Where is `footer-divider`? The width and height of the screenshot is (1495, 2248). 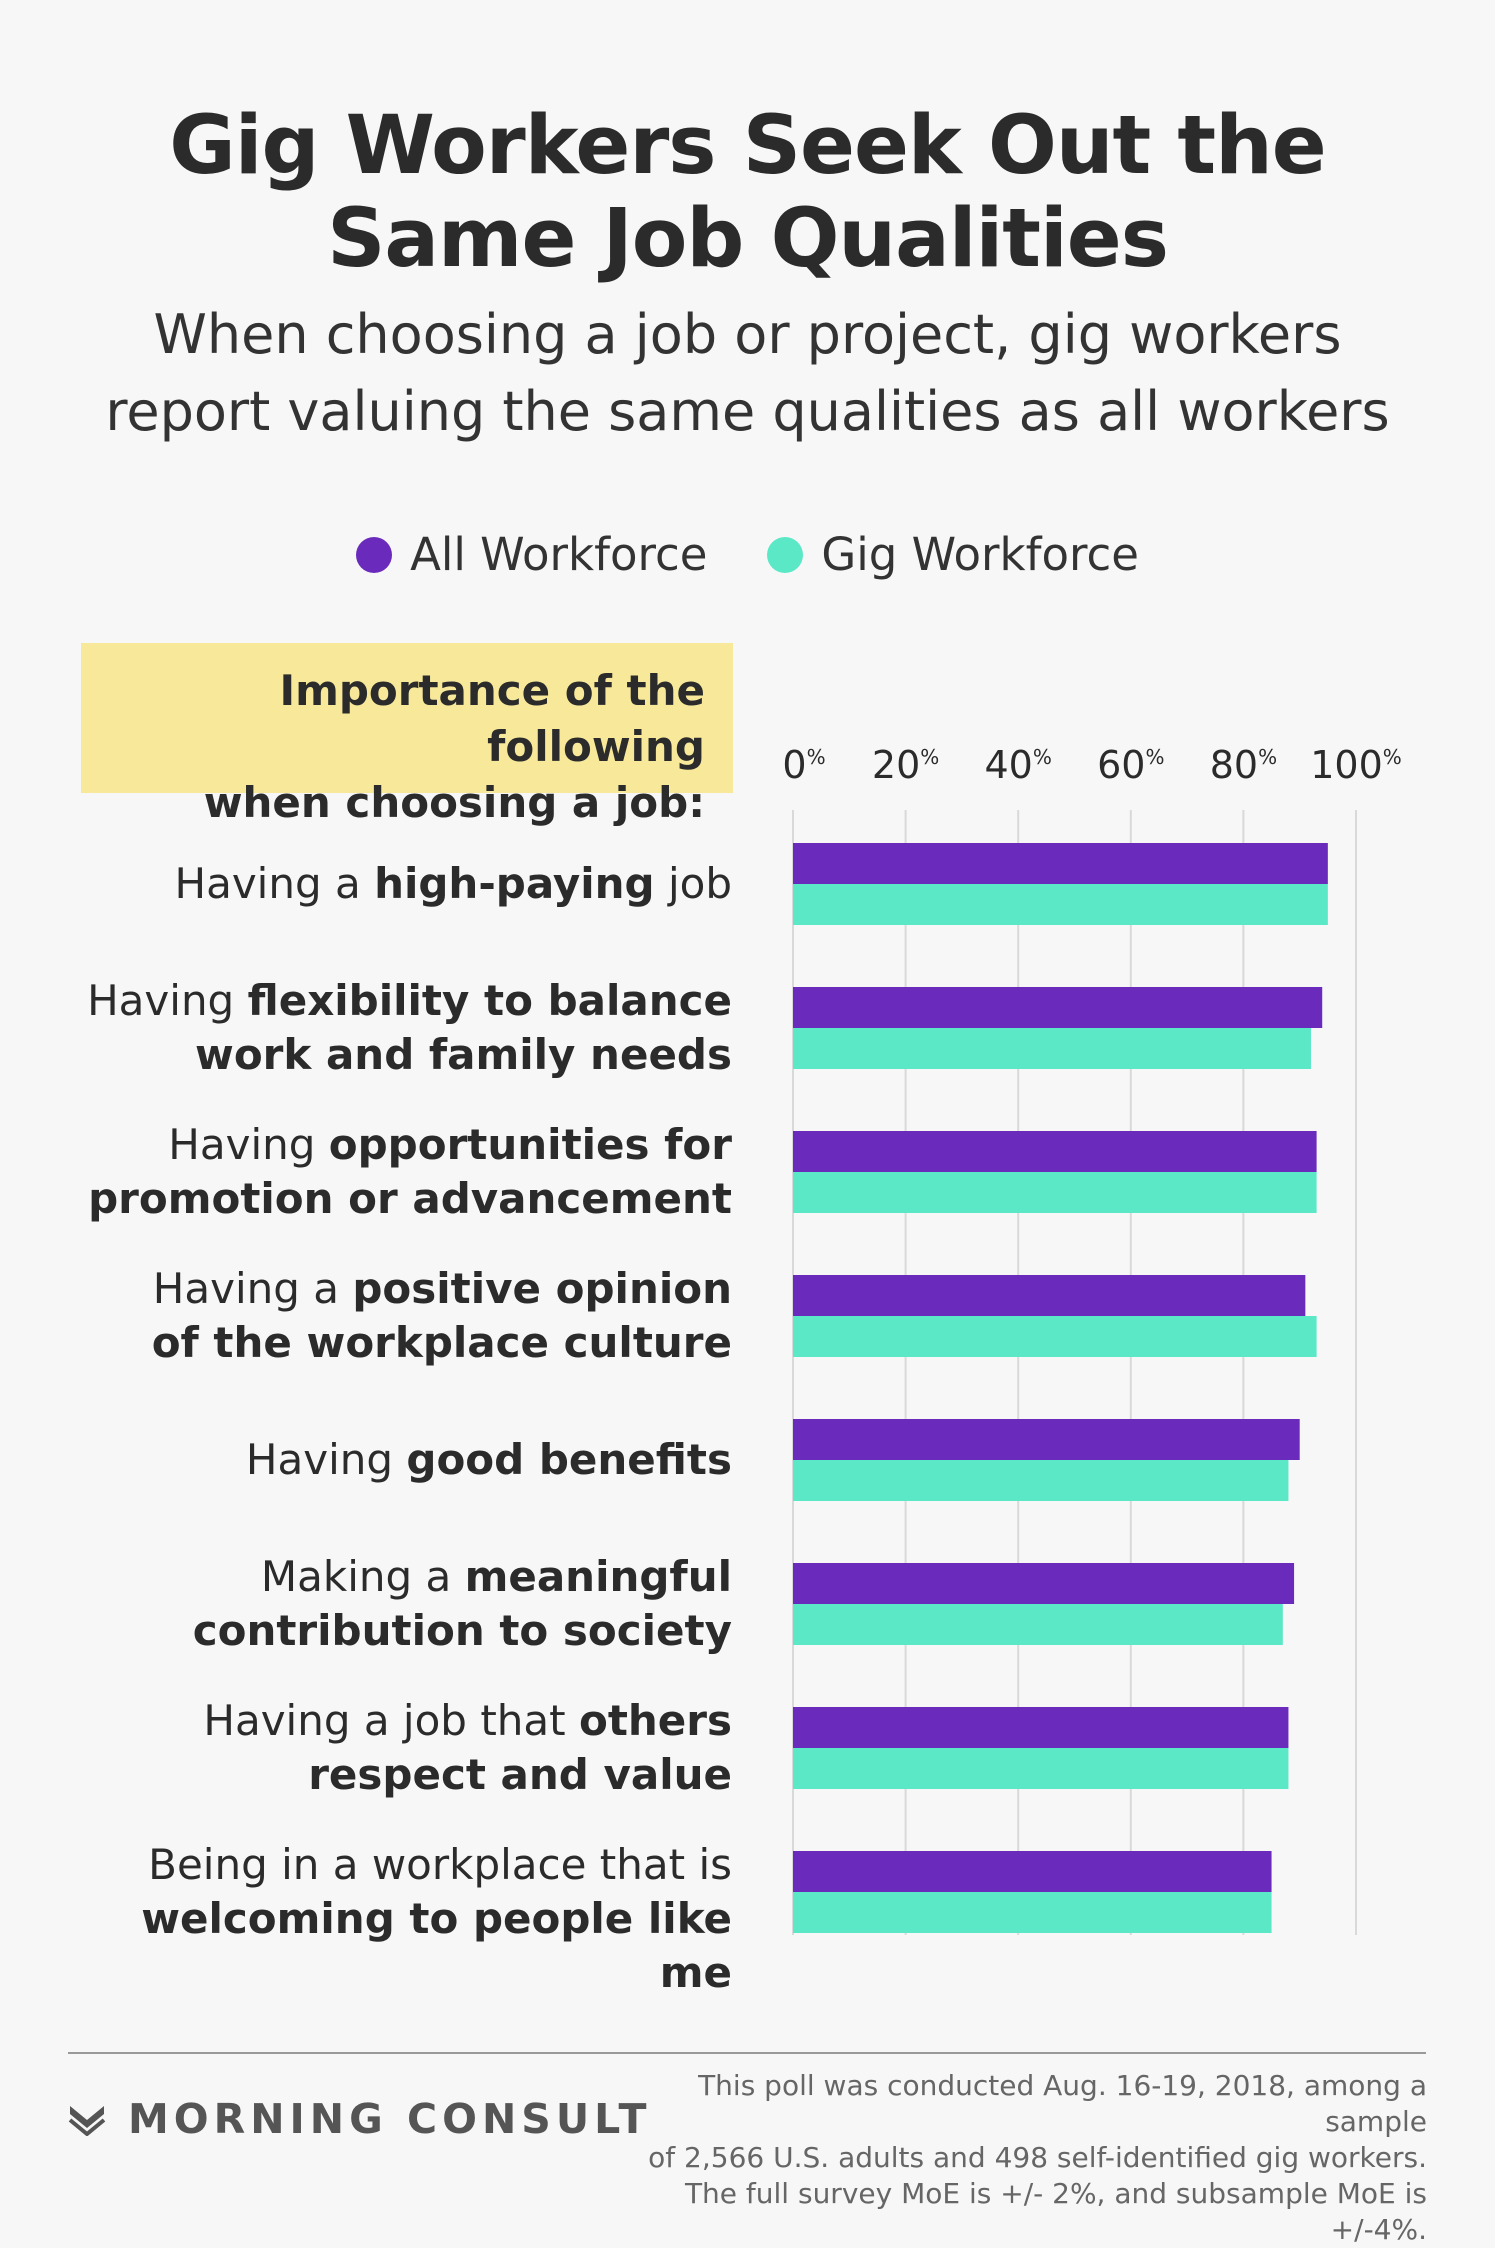 footer-divider is located at coordinates (747, 2053).